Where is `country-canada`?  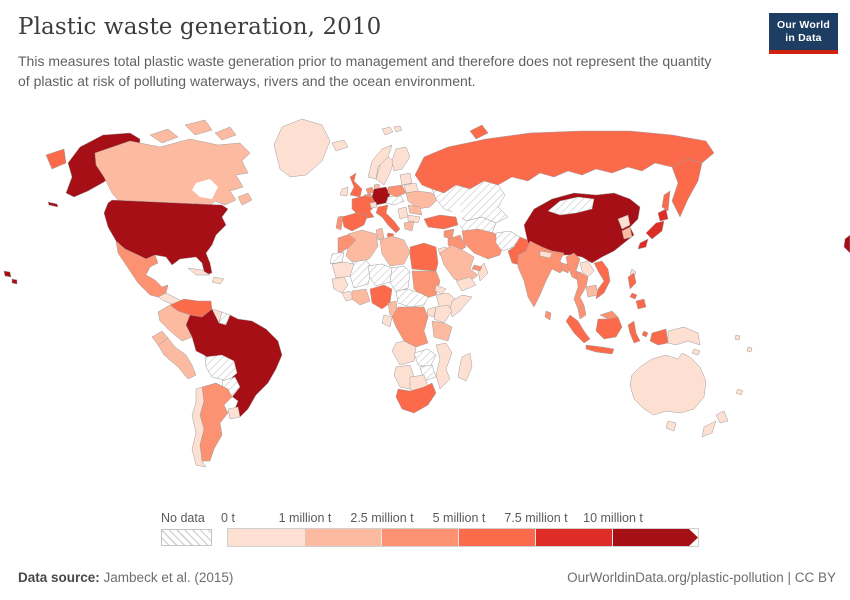 country-canada is located at coordinates (172, 173).